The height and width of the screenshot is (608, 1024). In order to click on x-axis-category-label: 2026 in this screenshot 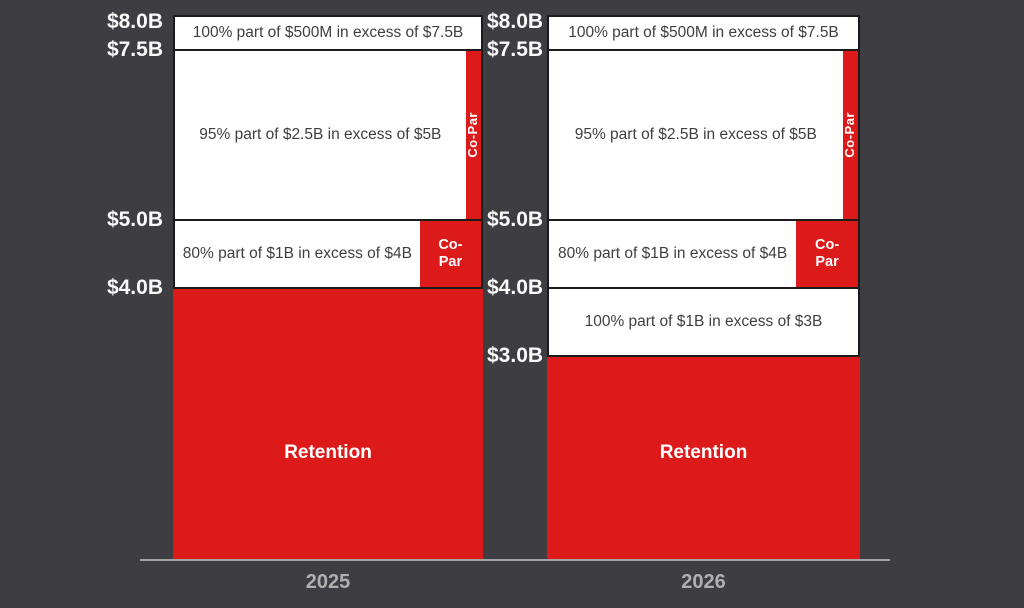, I will do `click(703, 582)`.